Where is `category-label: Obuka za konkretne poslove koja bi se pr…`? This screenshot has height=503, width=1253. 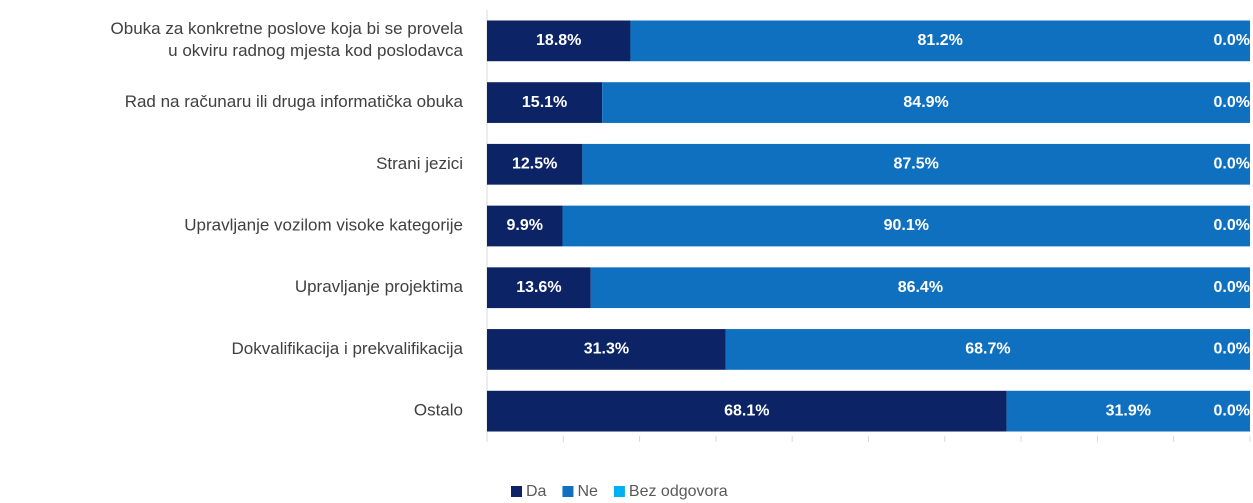 category-label: Obuka za konkretne poslove koja bi se pr… is located at coordinates (287, 39).